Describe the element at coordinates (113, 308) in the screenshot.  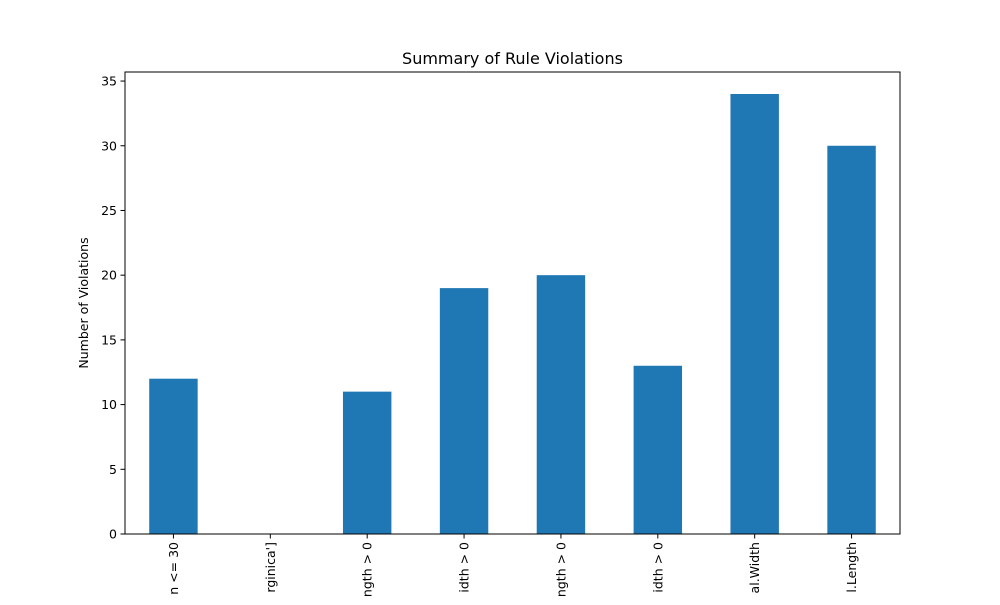
I see `y-axis: 0 5 10 15 20 25 30 35` at that location.